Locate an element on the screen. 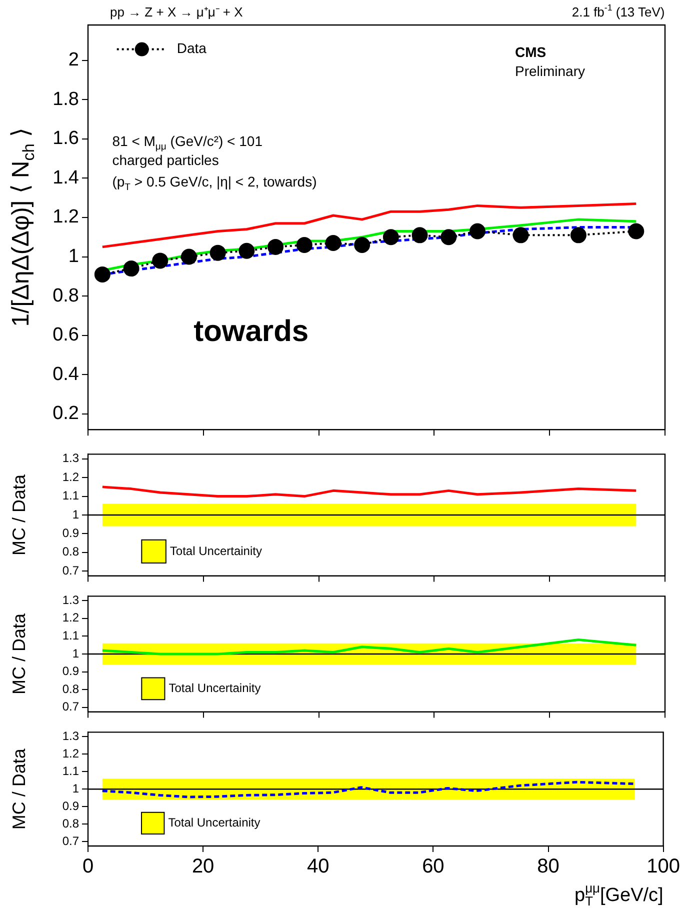 Image resolution: width=683 pixels, height=912 pixels. y-tick-label: 1.6 is located at coordinates (65, 139).